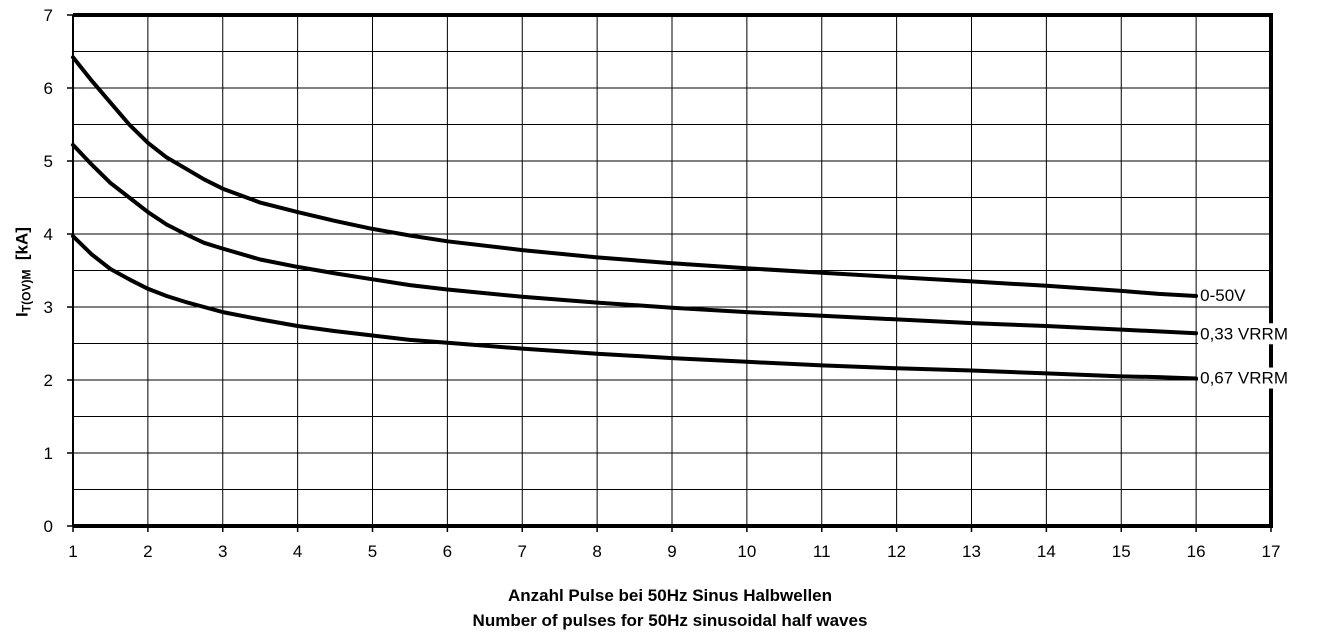 The height and width of the screenshot is (637, 1333). What do you see at coordinates (48, 234) in the screenshot?
I see `y-tick-label: 4` at bounding box center [48, 234].